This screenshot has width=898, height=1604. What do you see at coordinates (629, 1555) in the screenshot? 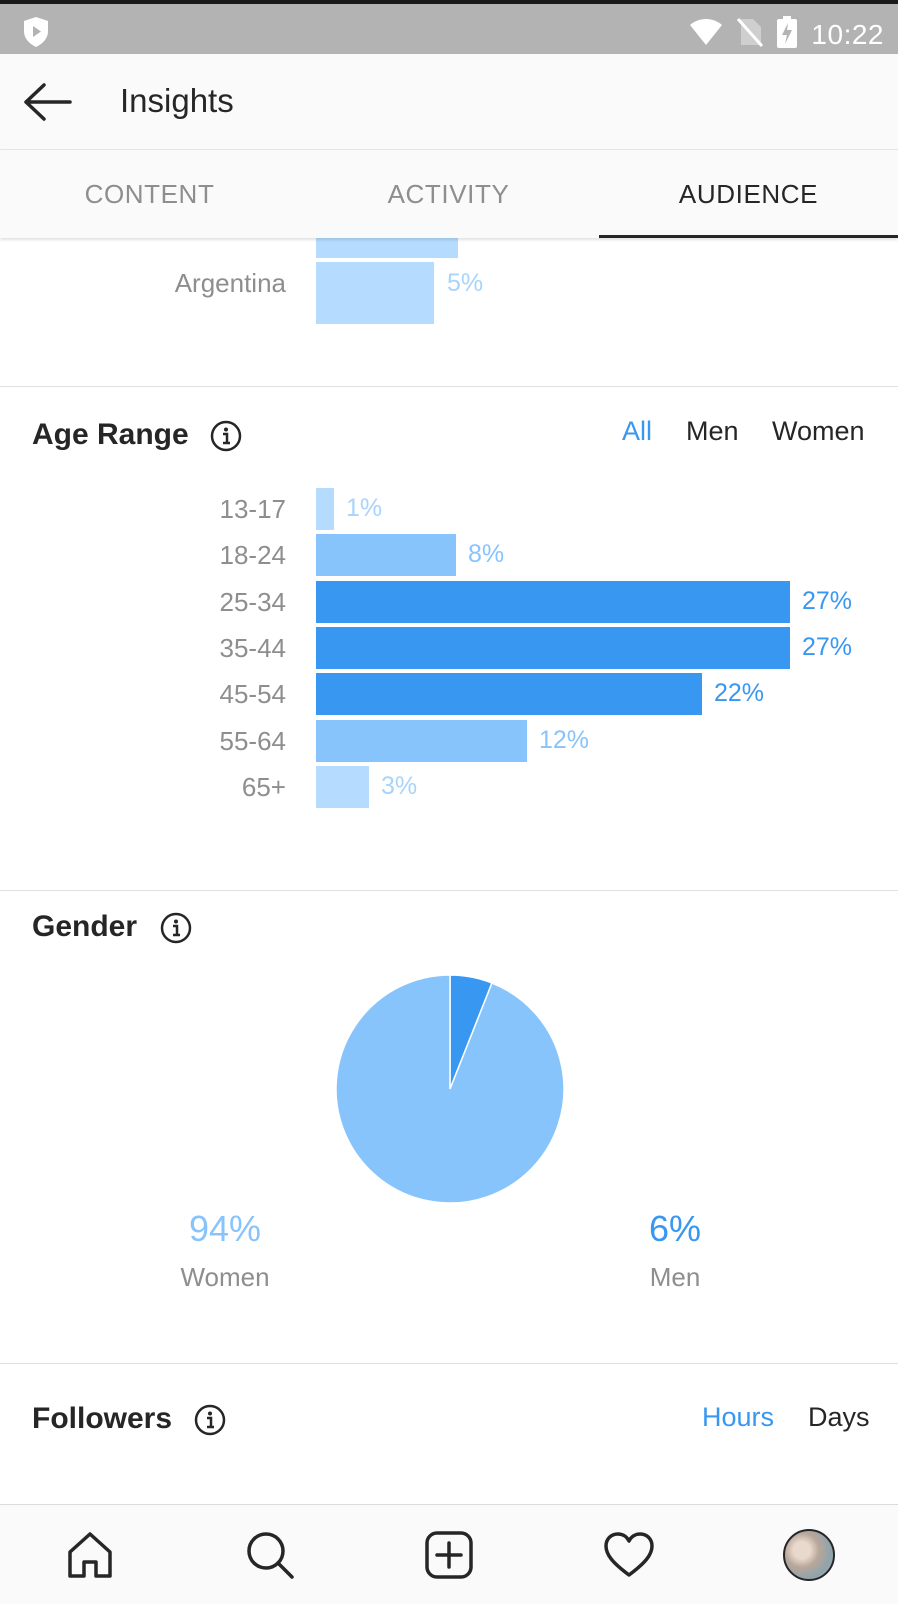
I see `heart-icon` at bounding box center [629, 1555].